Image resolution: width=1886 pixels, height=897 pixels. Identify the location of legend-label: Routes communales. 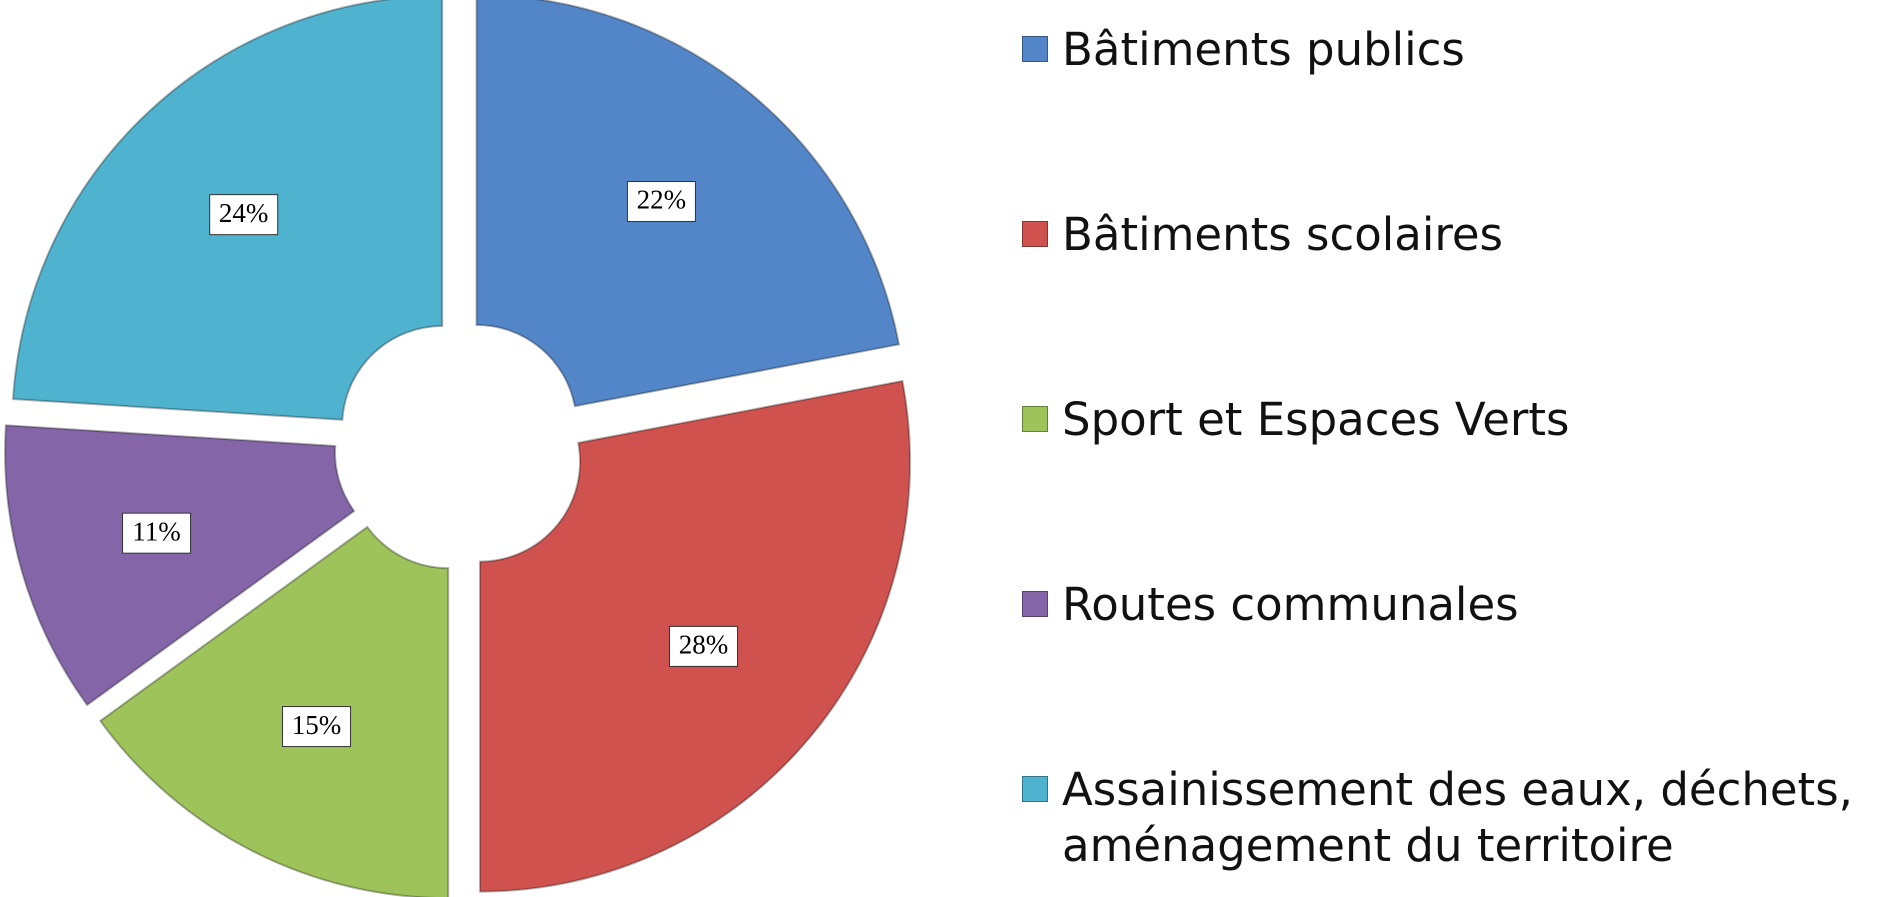
(1290, 604).